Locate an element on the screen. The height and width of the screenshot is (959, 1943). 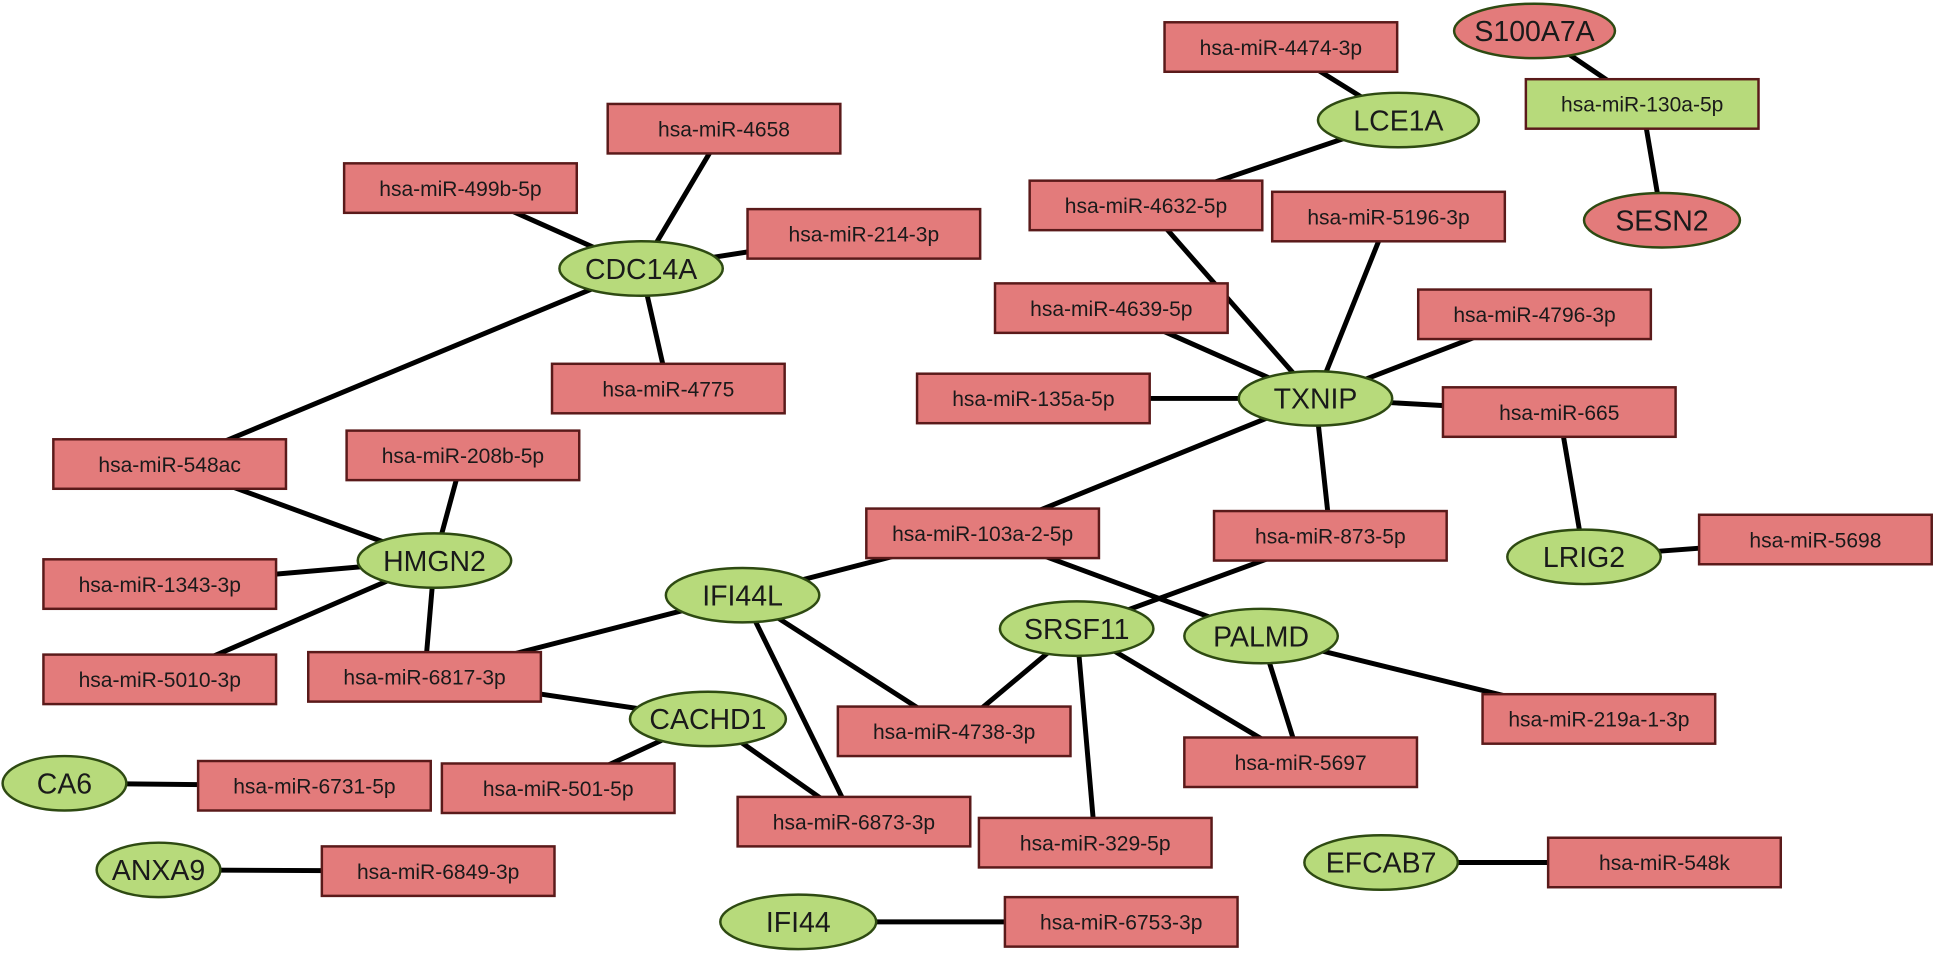
node-hsa-mir-548k: hsa-miR-548k is located at coordinates (1664, 862).